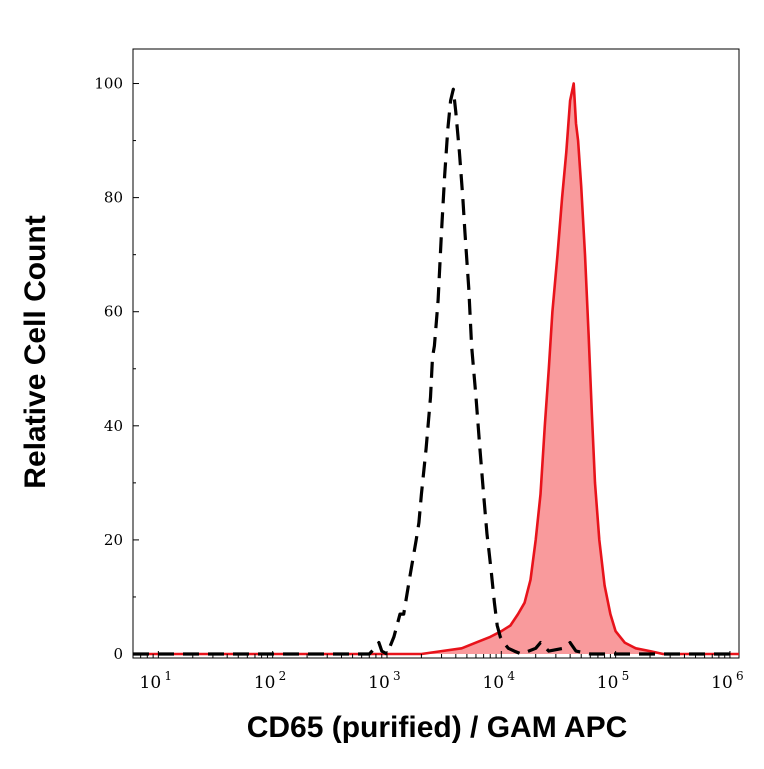 This screenshot has width=764, height=769. Describe the element at coordinates (116, 369) in the screenshot. I see `y-axis: 0 20 40 60 80 100` at that location.